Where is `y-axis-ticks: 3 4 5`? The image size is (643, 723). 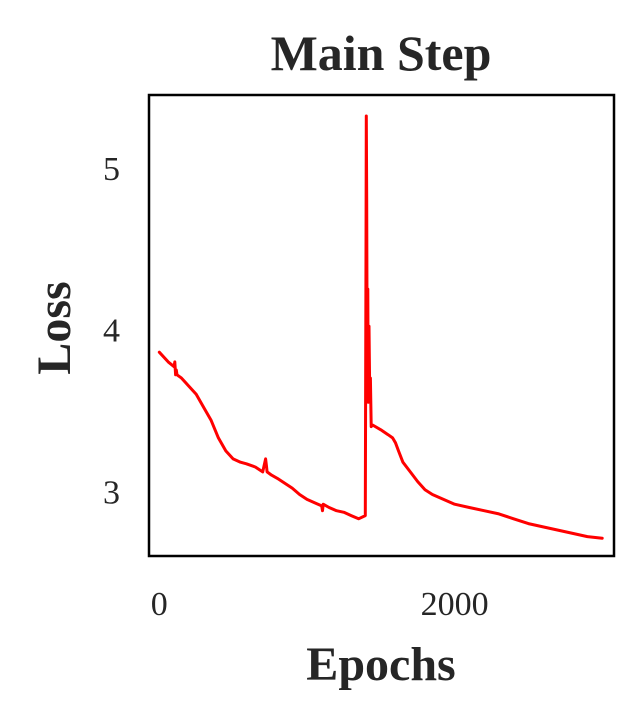 y-axis-ticks: 3 4 5 is located at coordinates (111, 331).